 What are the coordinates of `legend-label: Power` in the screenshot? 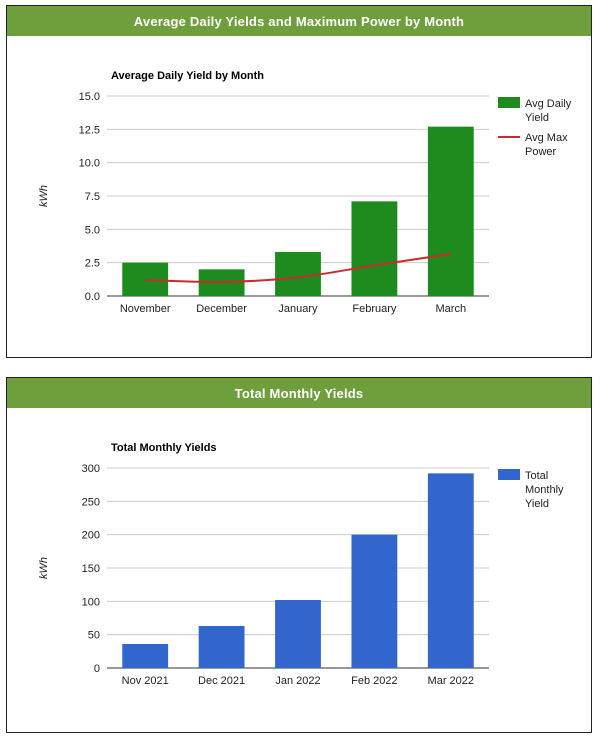 It's located at (541, 152).